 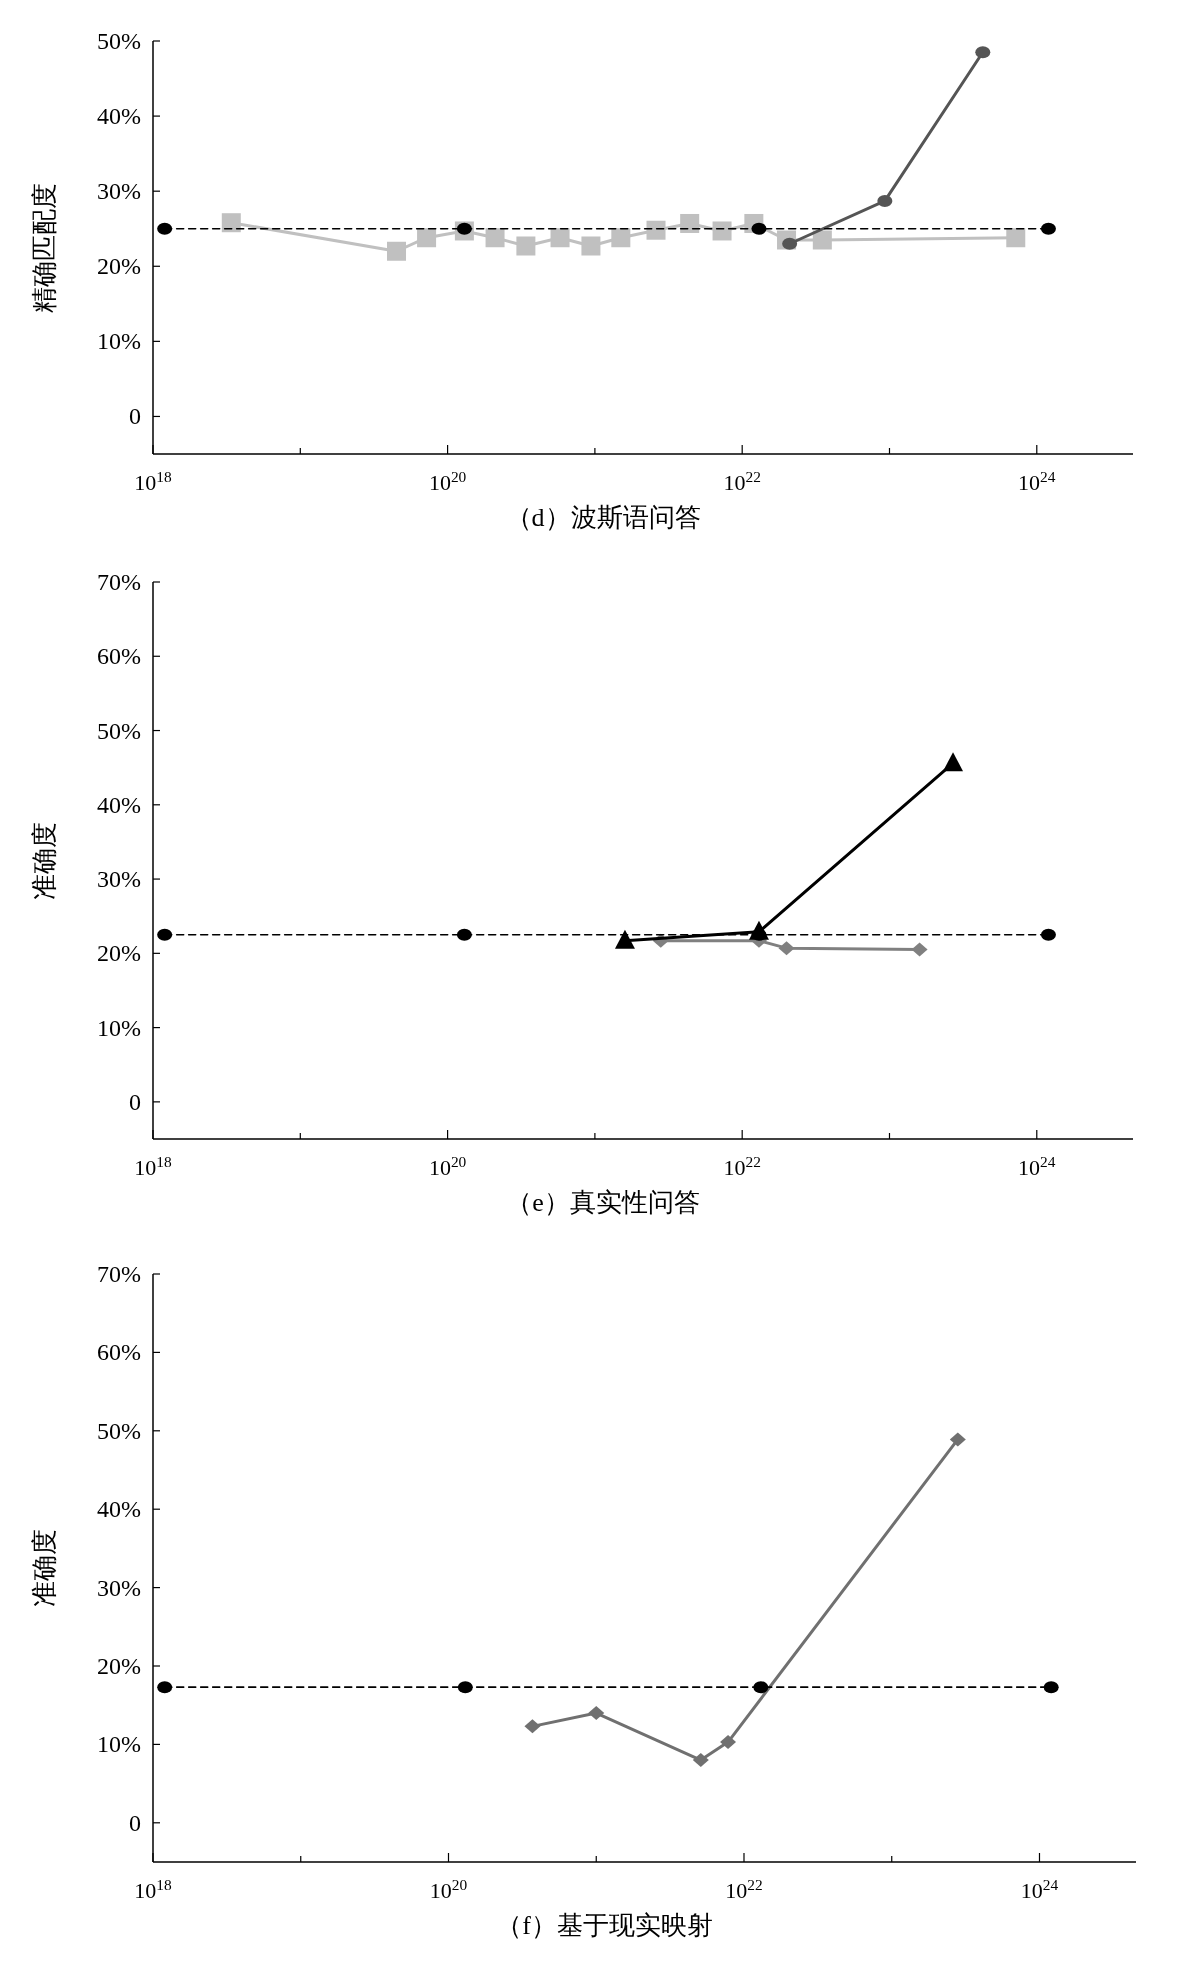 What do you see at coordinates (603, 1202) in the screenshot?
I see `x-axis-title: （e）真实性问答` at bounding box center [603, 1202].